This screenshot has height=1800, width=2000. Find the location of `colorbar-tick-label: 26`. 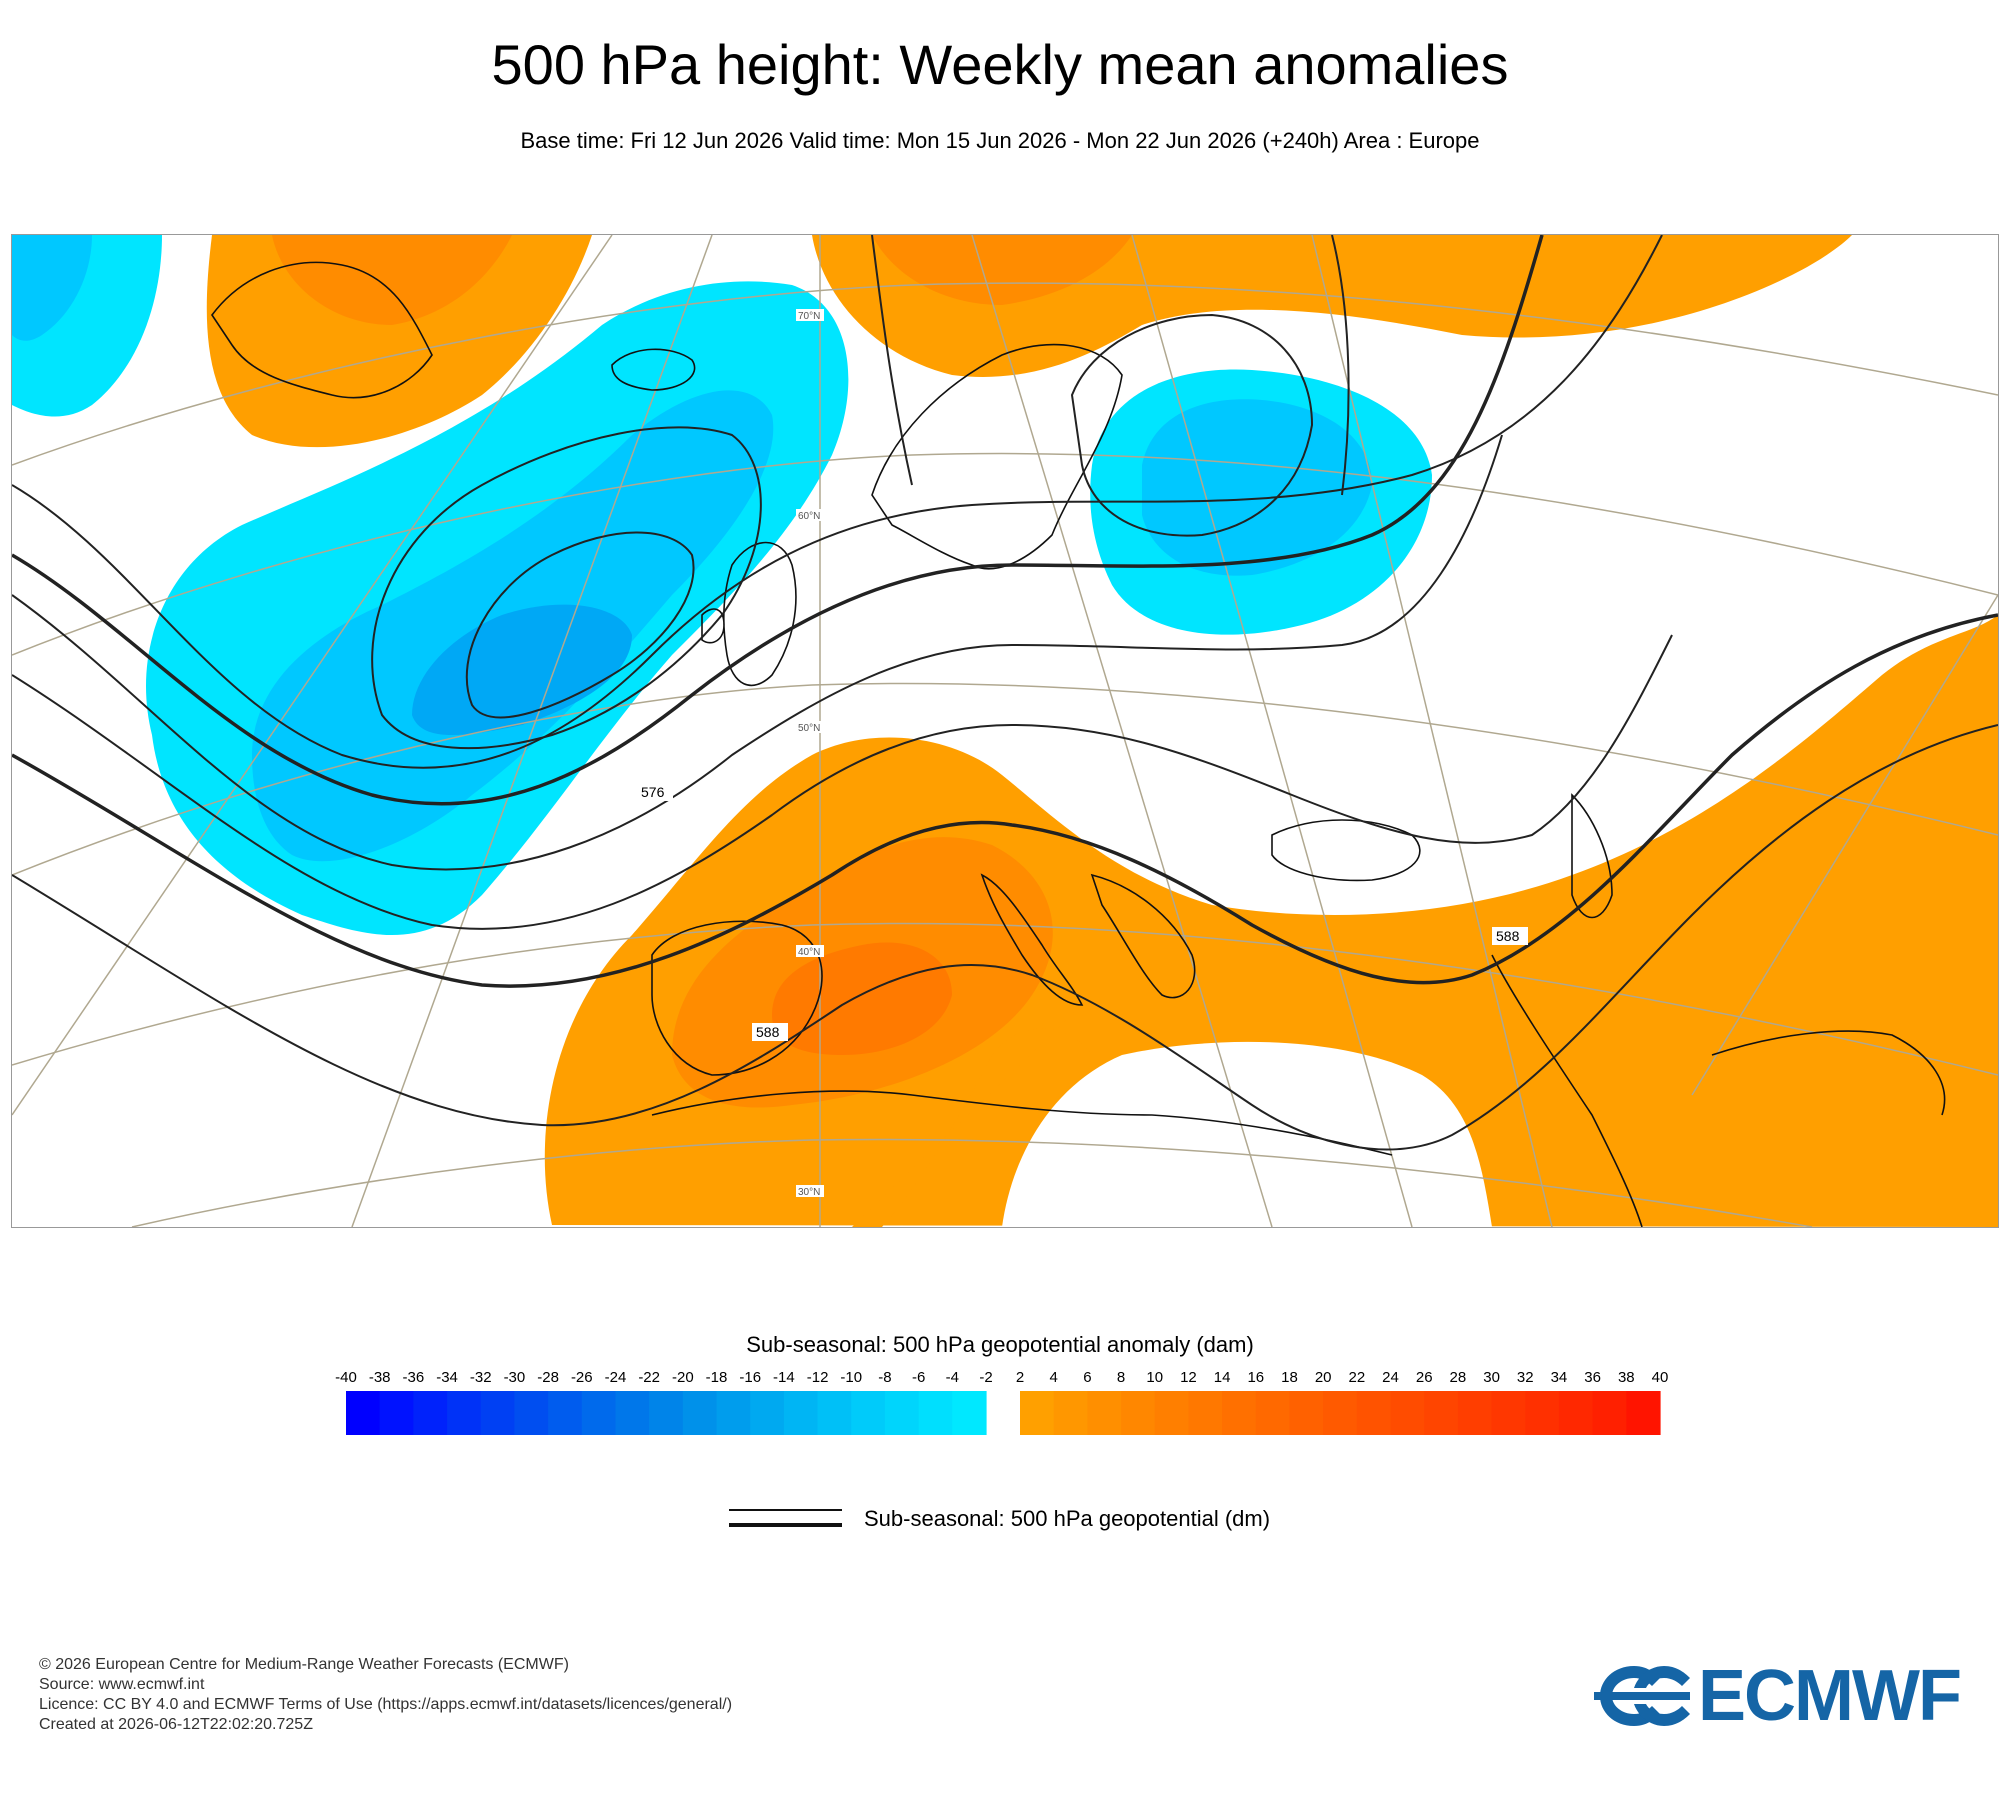

colorbar-tick-label: 26 is located at coordinates (1424, 1377).